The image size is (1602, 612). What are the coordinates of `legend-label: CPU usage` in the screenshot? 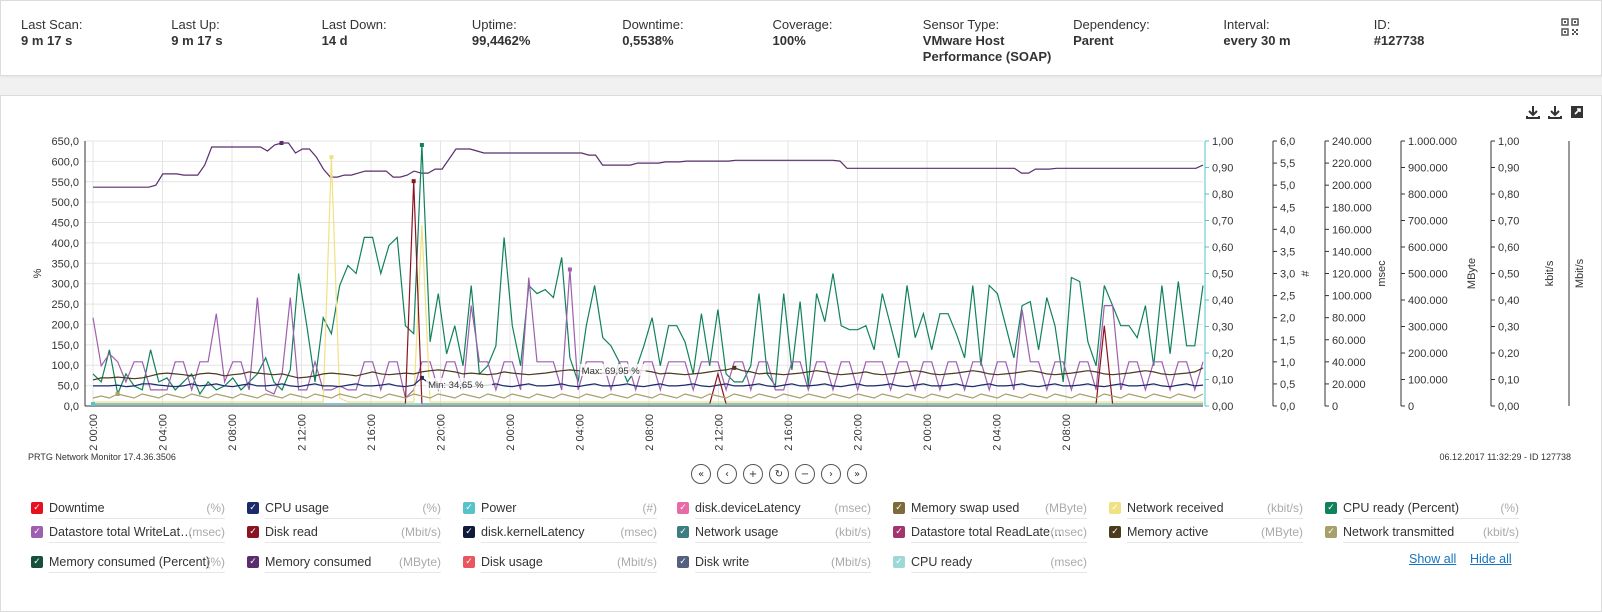 It's located at (297, 508).